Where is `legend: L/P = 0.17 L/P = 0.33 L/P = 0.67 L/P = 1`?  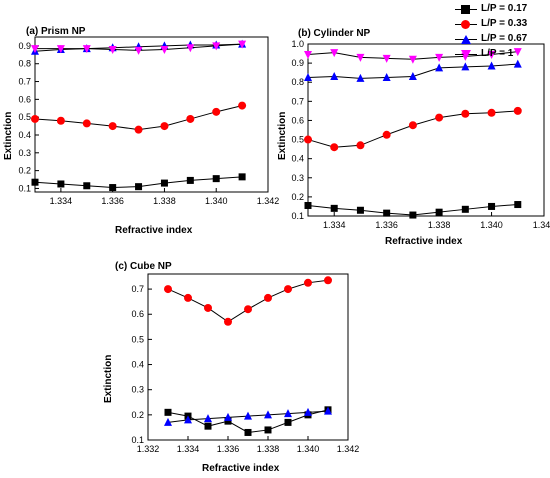 legend: L/P = 0.17 L/P = 0.33 L/P = 0.67 L/P = 1 is located at coordinates (502, 31).